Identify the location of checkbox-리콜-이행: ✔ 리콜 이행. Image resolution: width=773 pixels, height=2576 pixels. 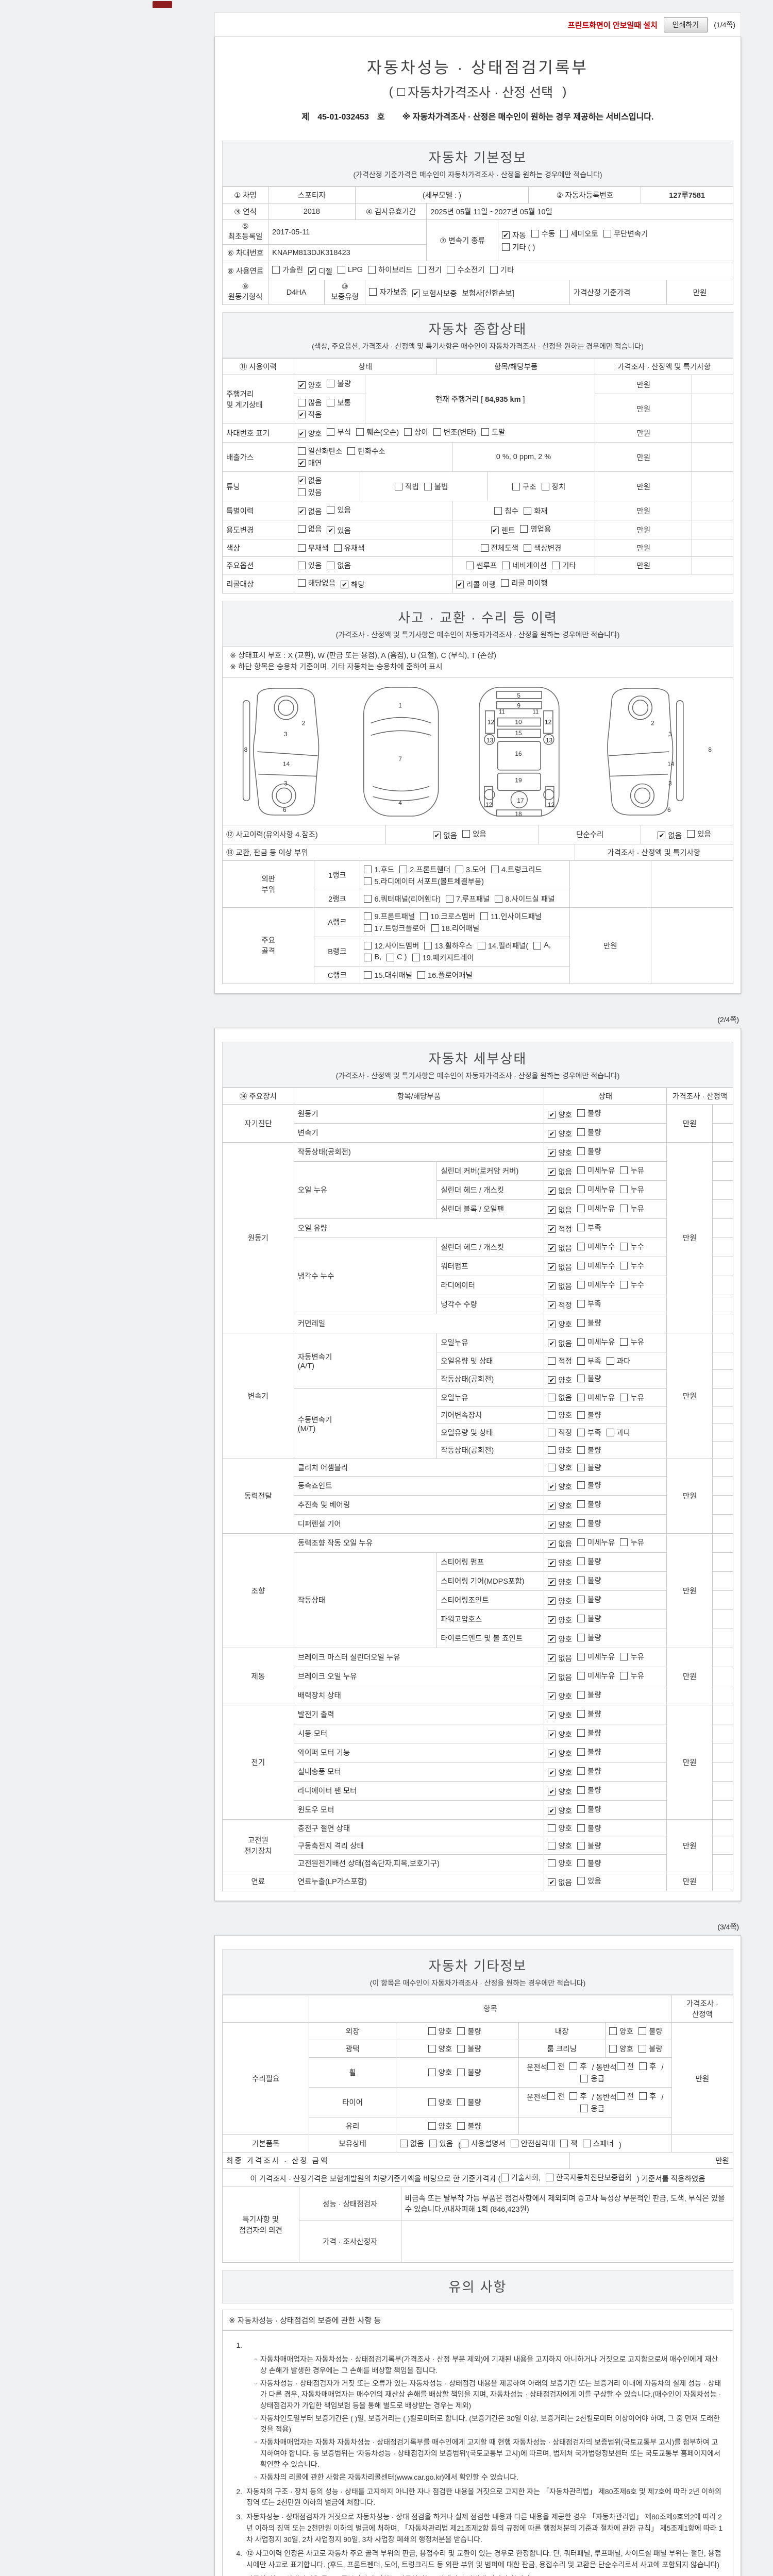
(476, 584).